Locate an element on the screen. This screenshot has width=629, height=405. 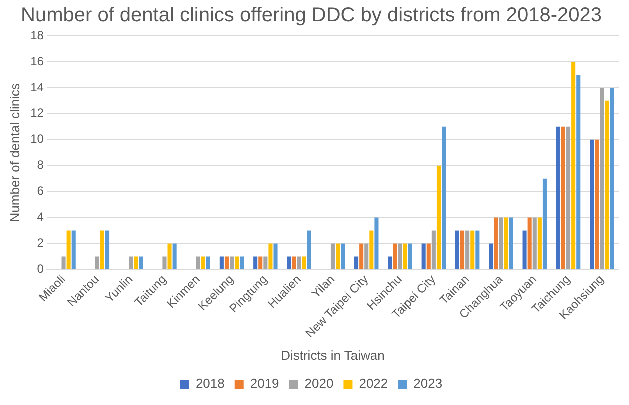
y-axis-title: Number of dental clinics is located at coordinates (14, 152).